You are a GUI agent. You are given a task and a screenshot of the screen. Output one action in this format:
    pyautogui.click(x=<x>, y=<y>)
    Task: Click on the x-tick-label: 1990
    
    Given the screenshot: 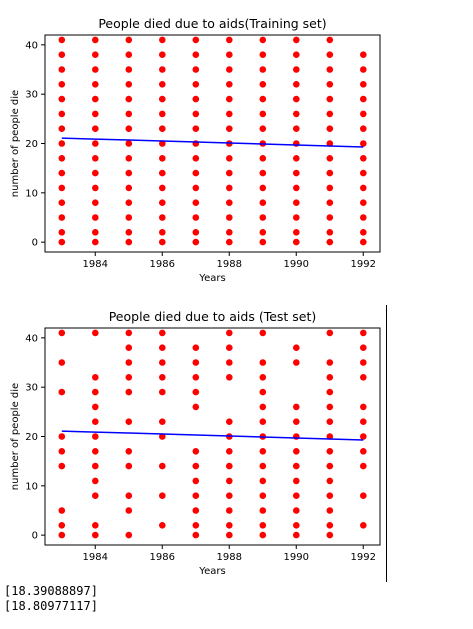 What is the action you would take?
    pyautogui.click(x=296, y=264)
    